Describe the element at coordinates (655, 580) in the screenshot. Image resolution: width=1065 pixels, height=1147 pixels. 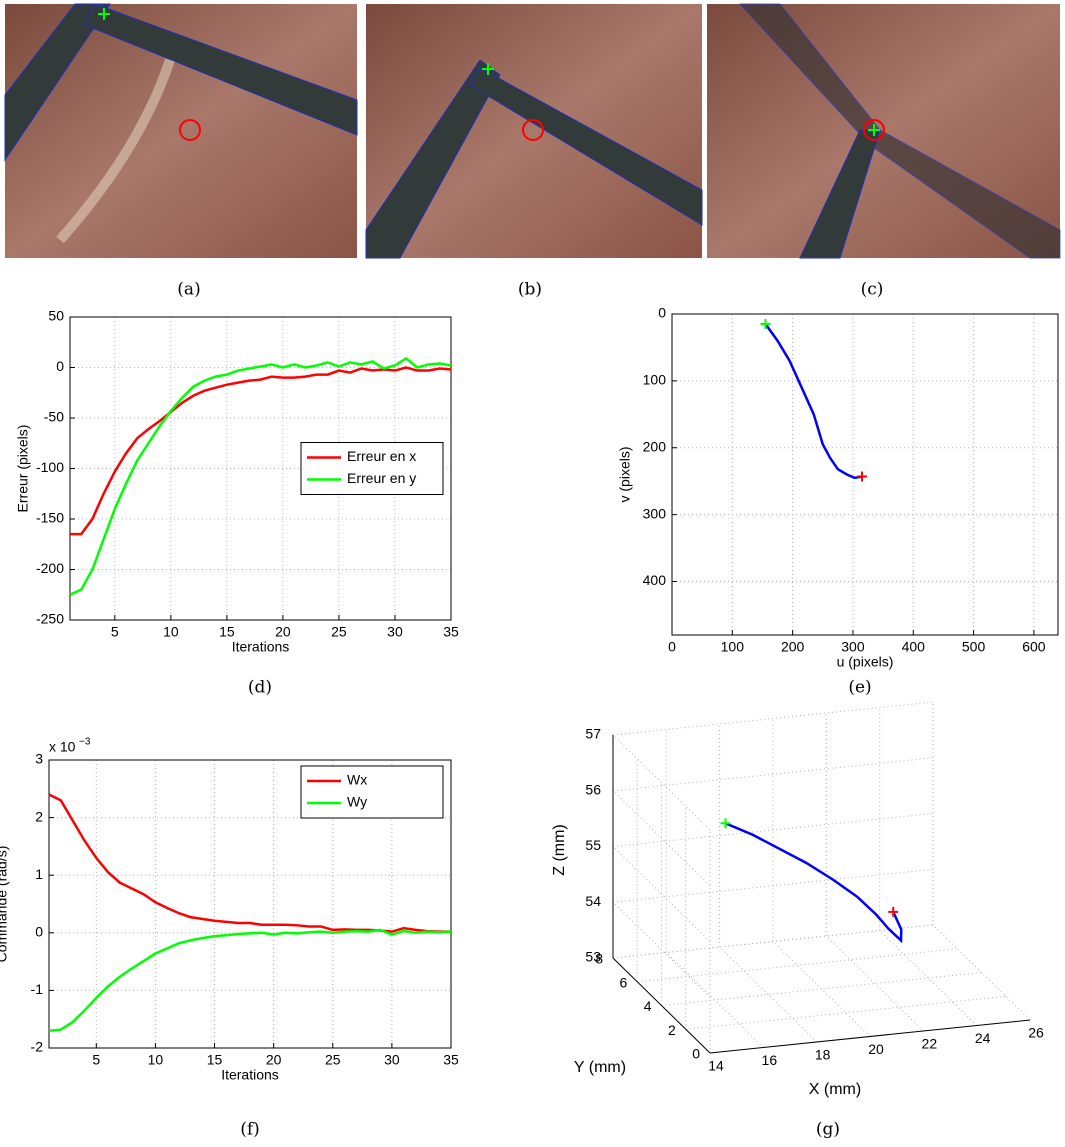
I see `y-tick-label: 400` at that location.